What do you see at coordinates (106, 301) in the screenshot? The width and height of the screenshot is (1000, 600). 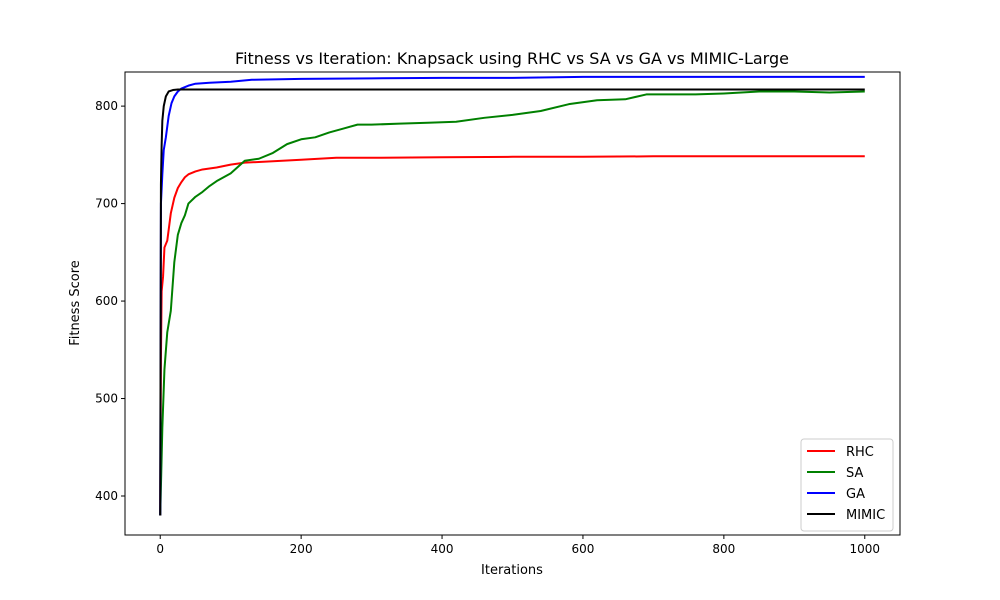 I see `y-tick-label: 600` at bounding box center [106, 301].